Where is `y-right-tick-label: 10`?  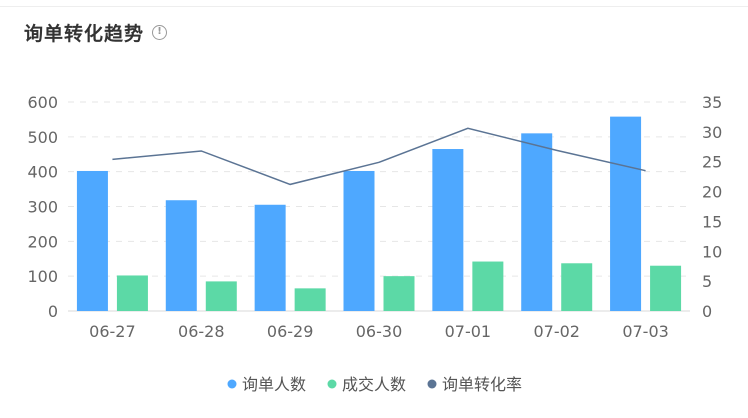
y-right-tick-label: 10 is located at coordinates (712, 251).